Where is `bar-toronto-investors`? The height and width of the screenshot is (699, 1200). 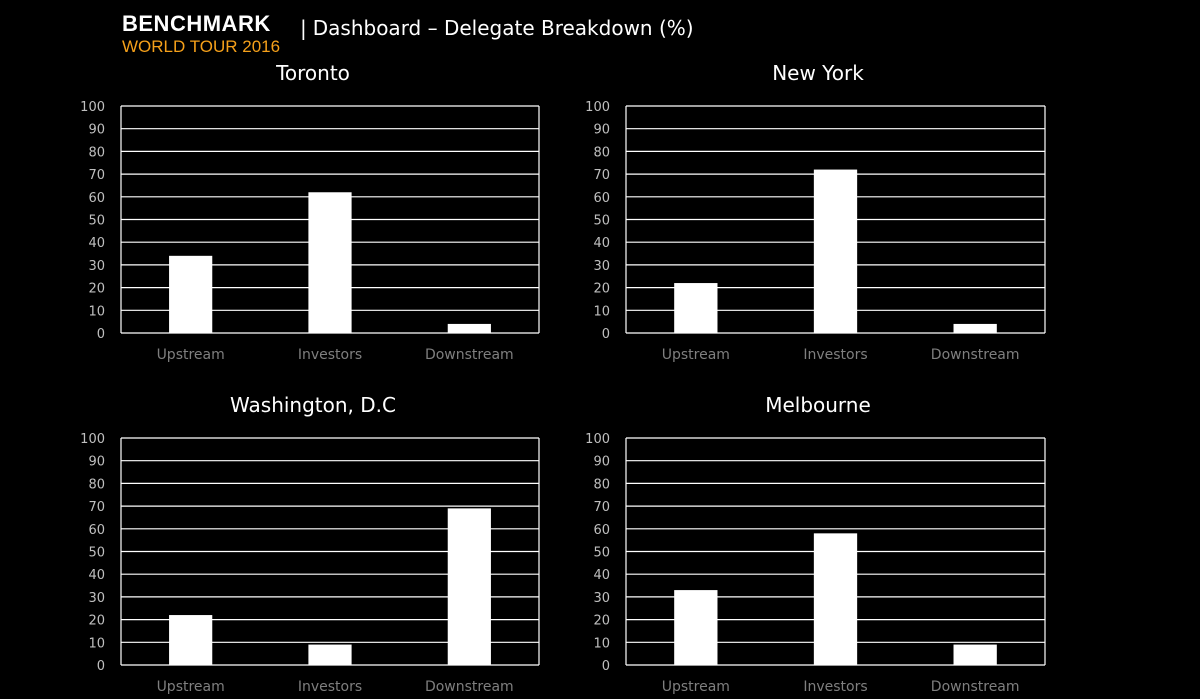
bar-toronto-investors is located at coordinates (330, 262).